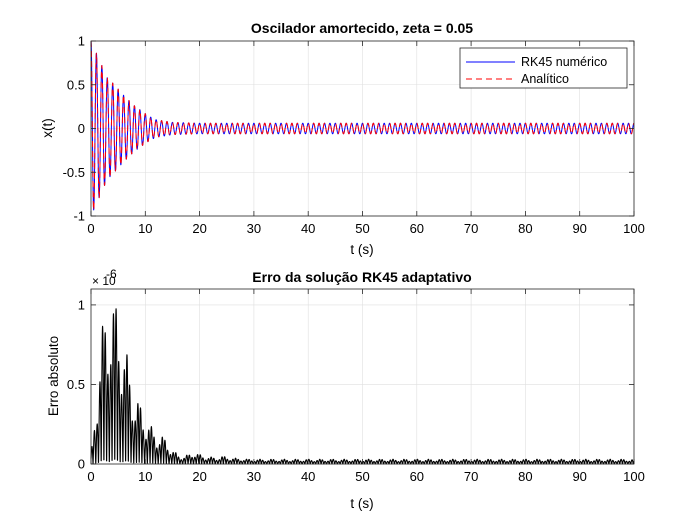  I want to click on oscillator-xtick-label: 30, so click(254, 228).